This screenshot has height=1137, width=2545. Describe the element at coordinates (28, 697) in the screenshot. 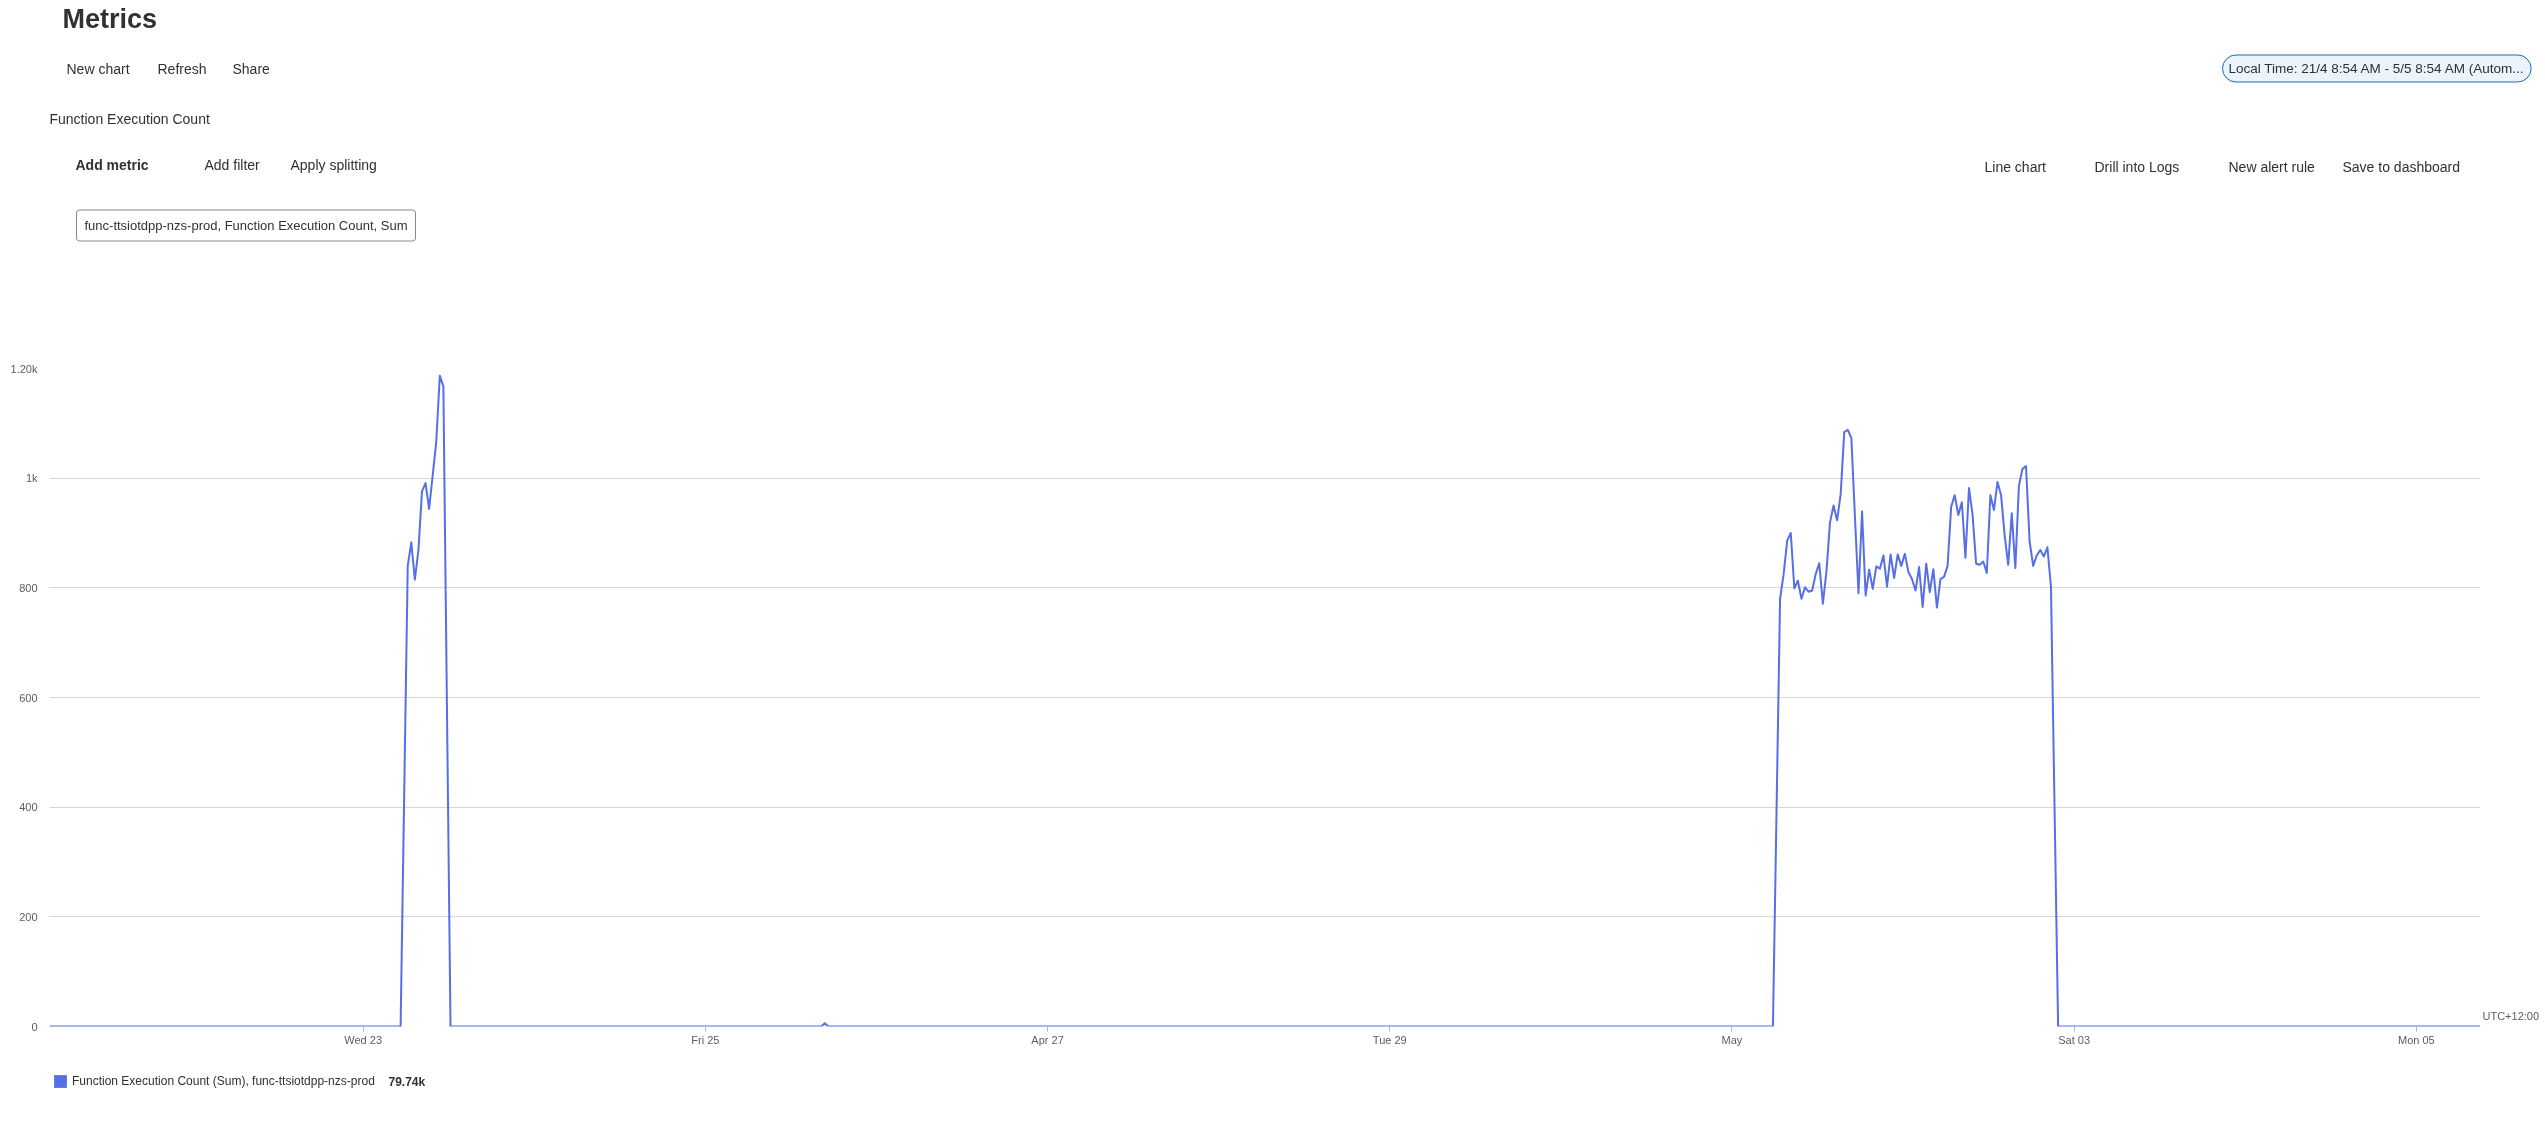

I see `y-tick-label: 600` at that location.